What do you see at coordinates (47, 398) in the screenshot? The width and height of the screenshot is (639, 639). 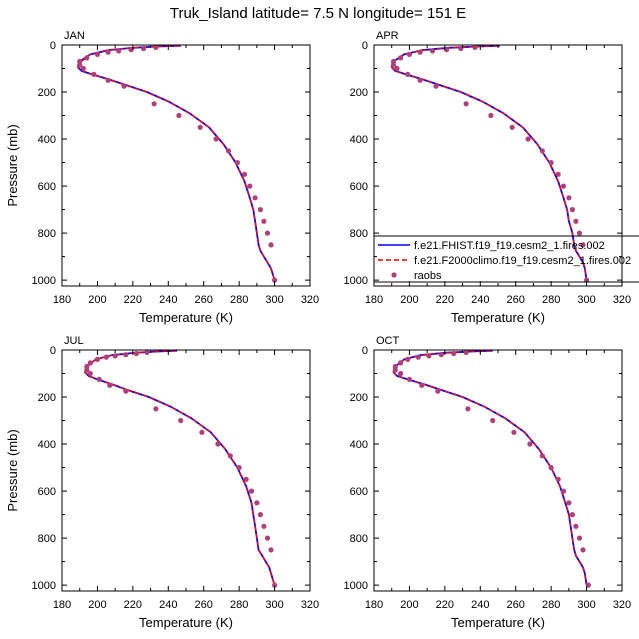 I see `y-tick-label: 200` at bounding box center [47, 398].